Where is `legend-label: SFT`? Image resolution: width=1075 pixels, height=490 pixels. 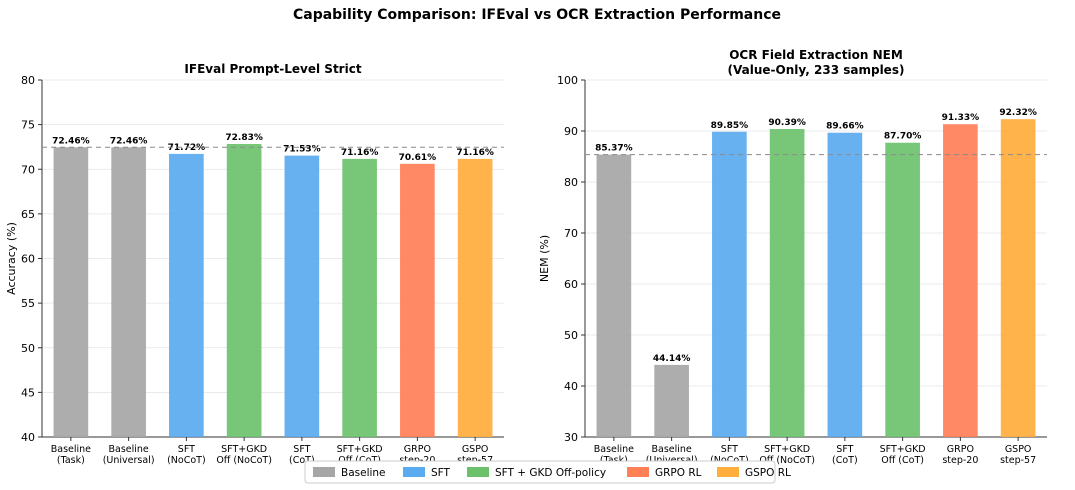 legend-label: SFT is located at coordinates (441, 473).